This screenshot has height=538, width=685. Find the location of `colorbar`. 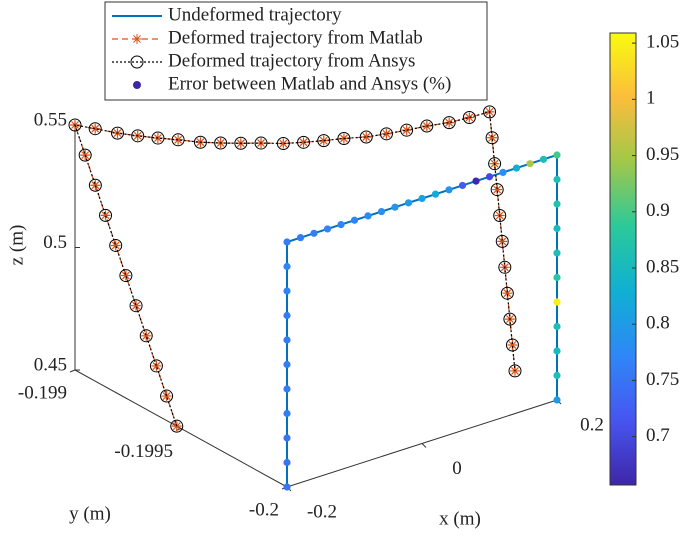

colorbar is located at coordinates (623, 259).